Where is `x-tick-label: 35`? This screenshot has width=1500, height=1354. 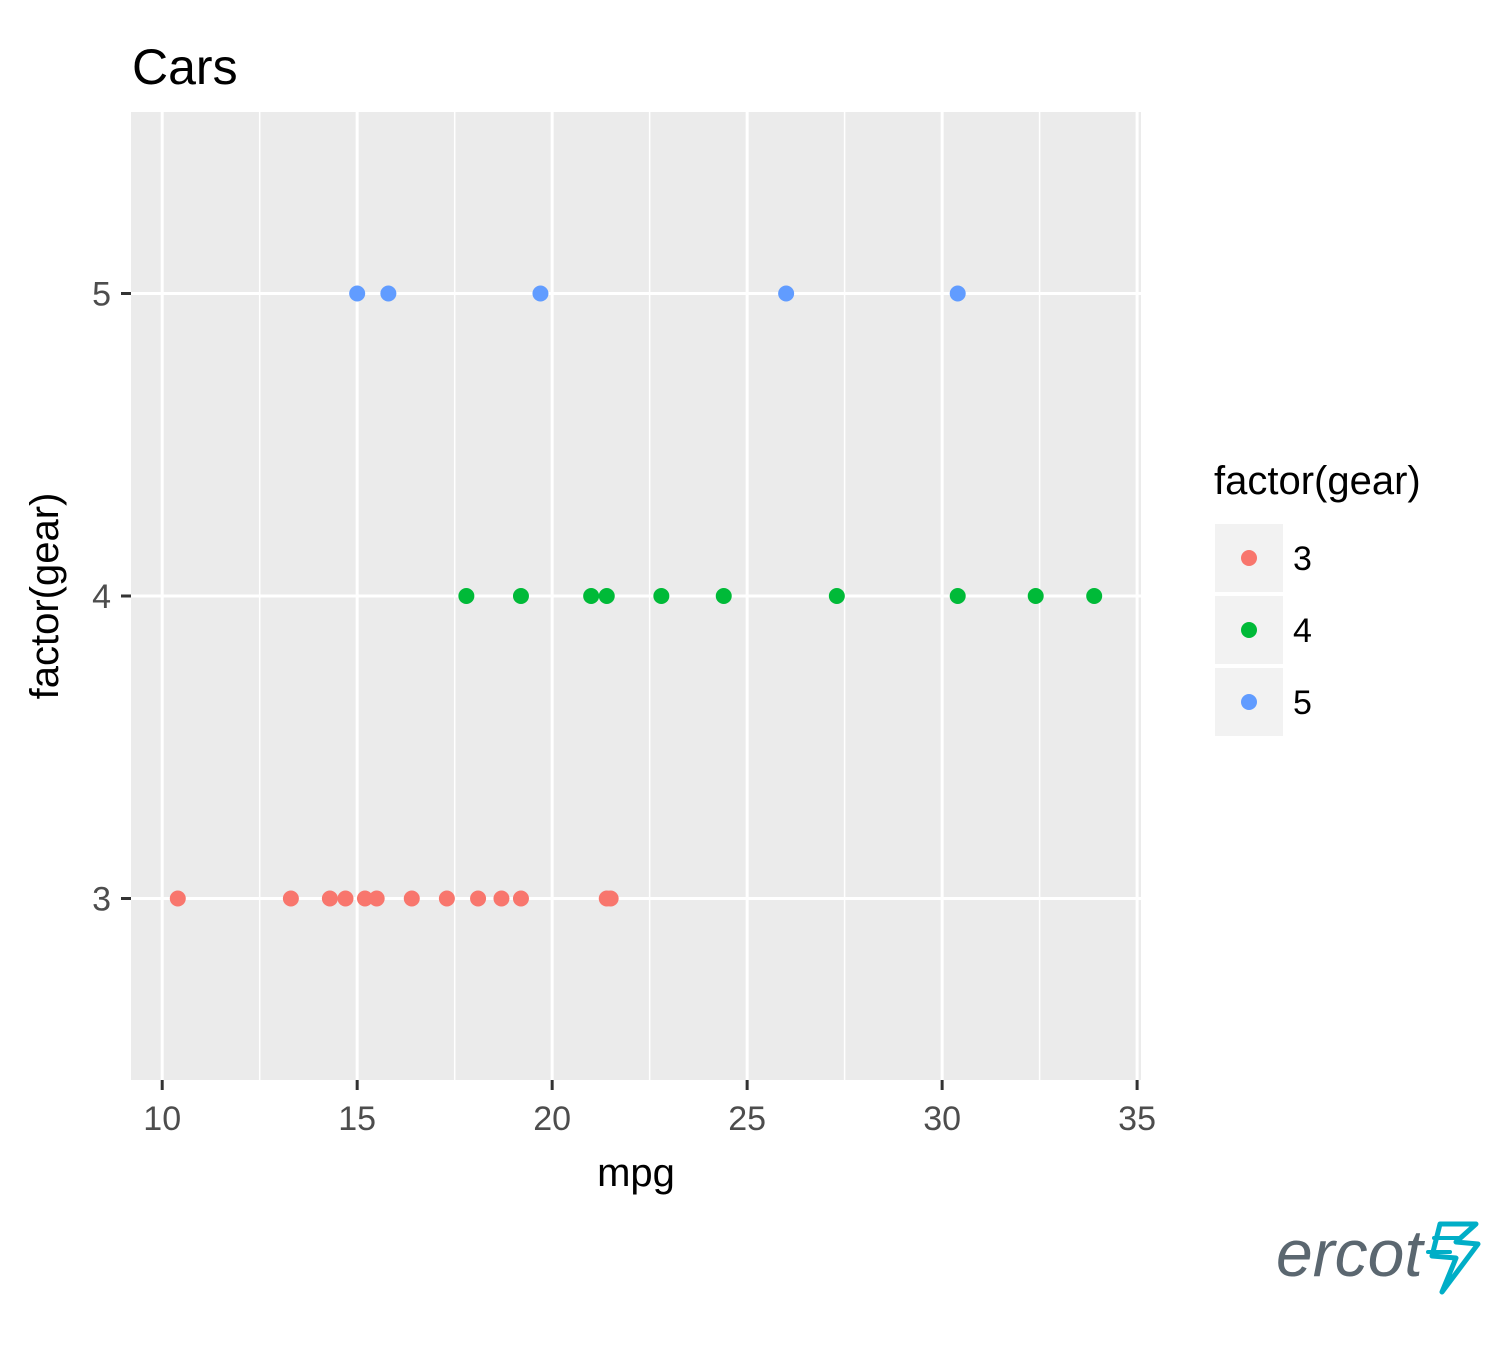 x-tick-label: 35 is located at coordinates (1137, 1119).